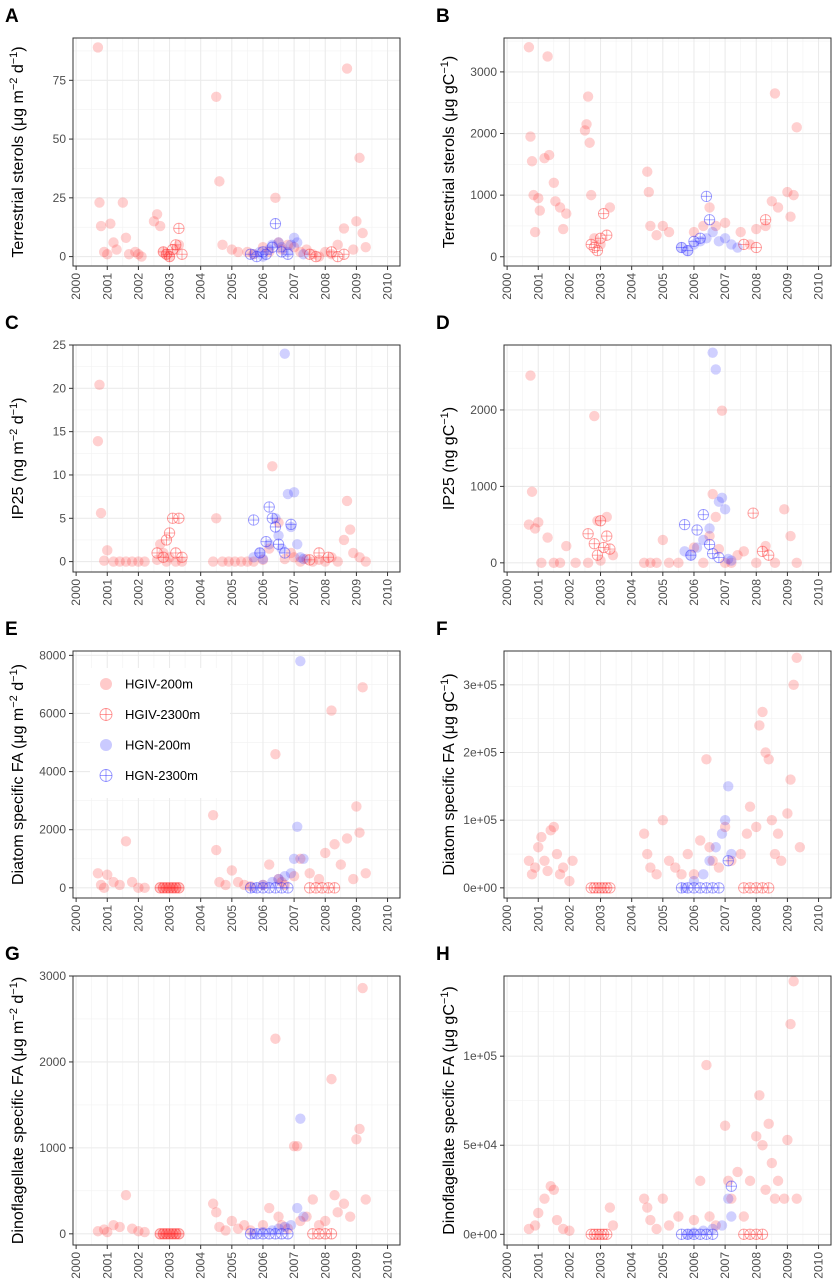  Describe the element at coordinates (480, 1056) in the screenshot. I see `y-tick-label: 1e+05` at that location.